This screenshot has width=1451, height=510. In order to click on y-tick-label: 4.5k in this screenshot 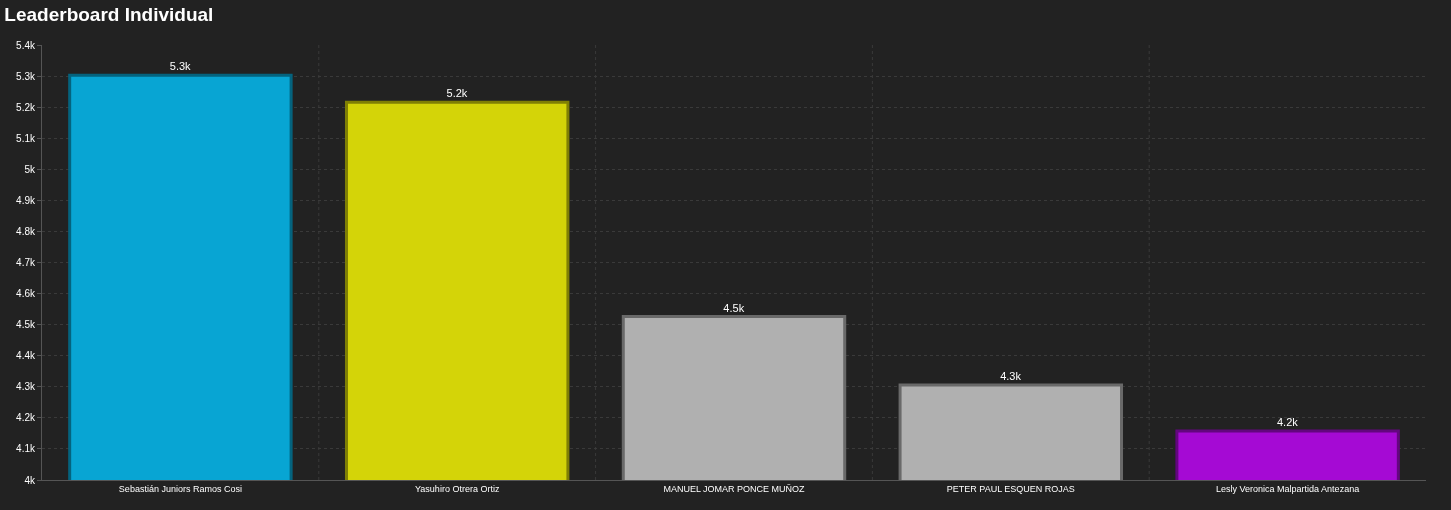, I will do `click(26, 325)`.